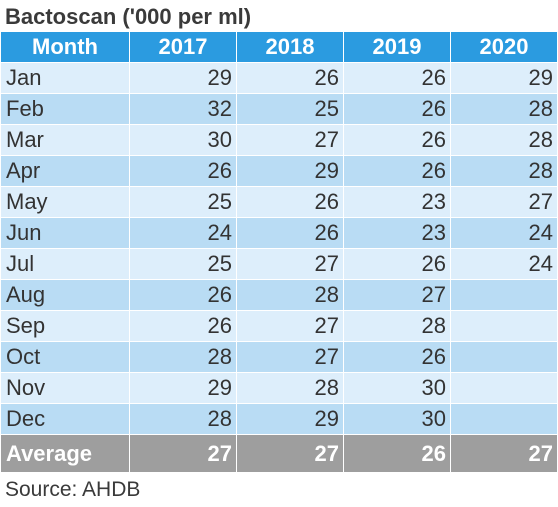 The image size is (558, 507). I want to click on column-header-2019: 2019, so click(397, 47).